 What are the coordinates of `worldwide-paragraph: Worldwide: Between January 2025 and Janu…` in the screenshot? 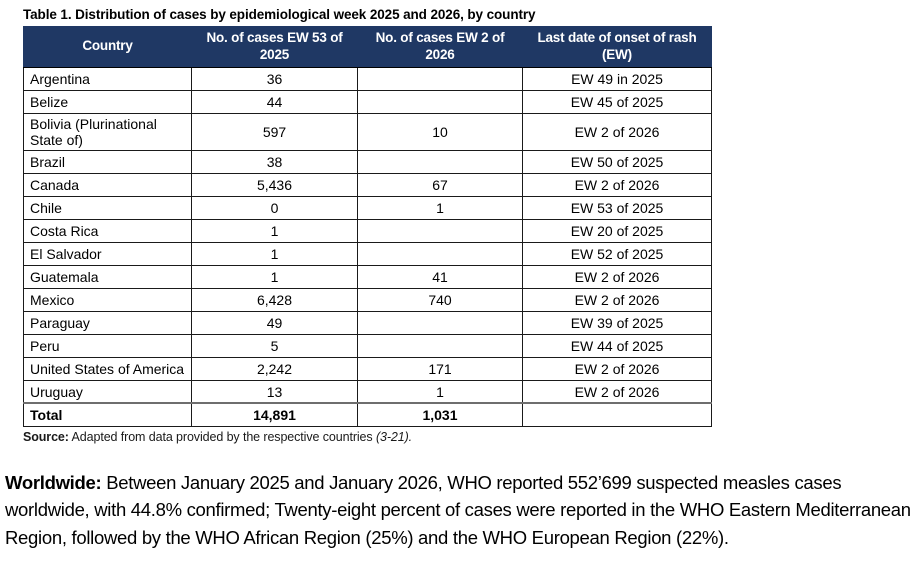 It's located at (461, 510).